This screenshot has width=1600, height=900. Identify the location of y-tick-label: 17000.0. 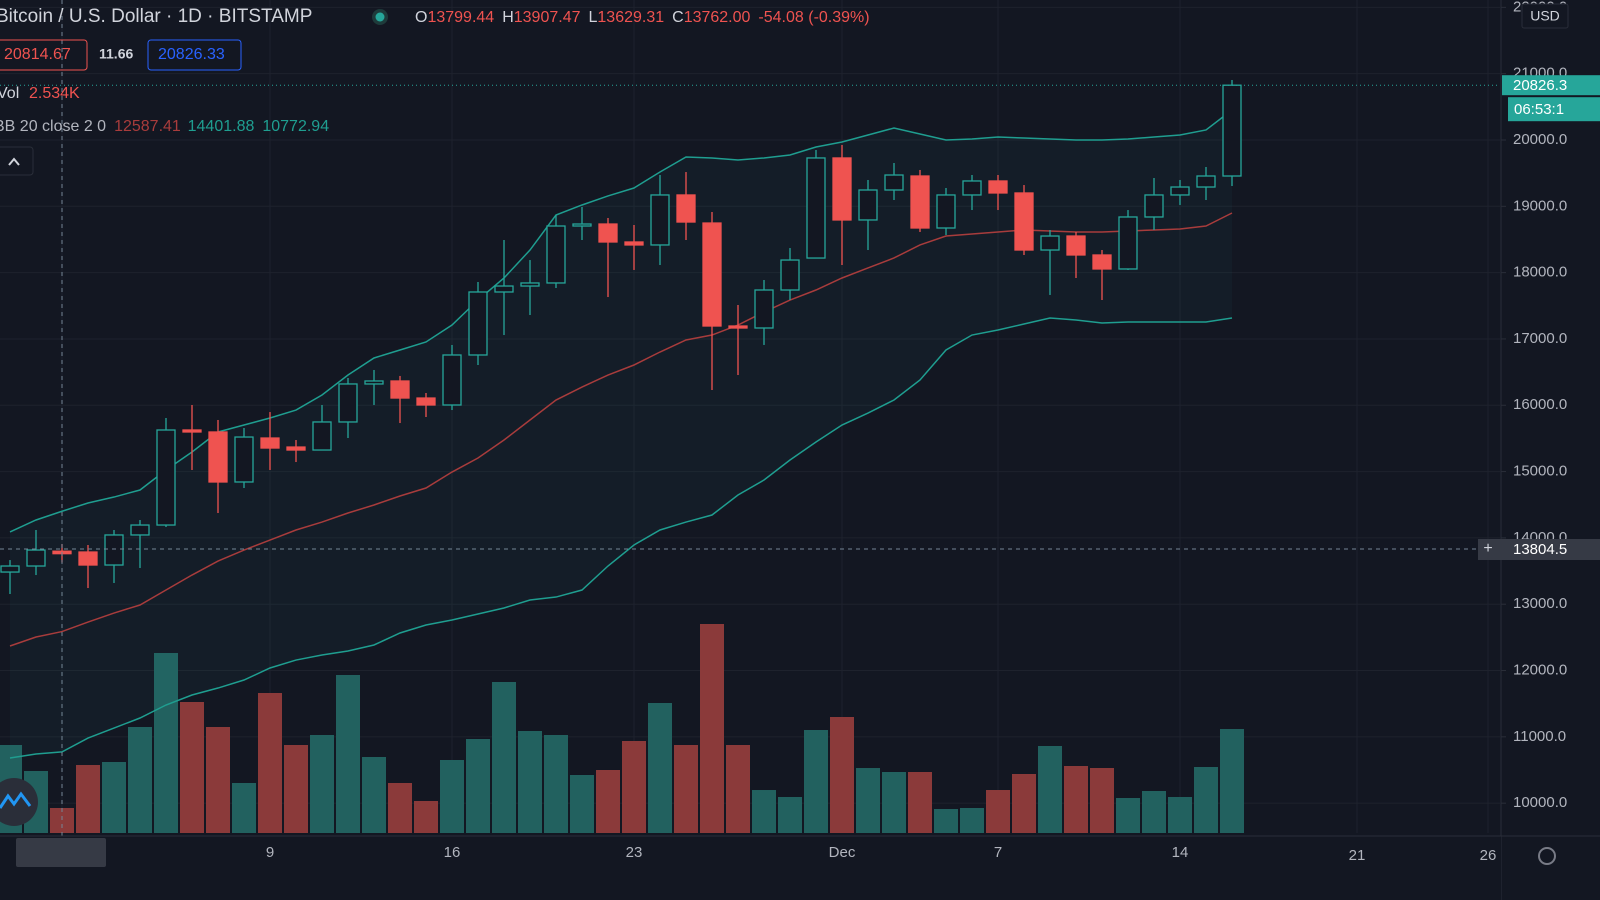
(1540, 338).